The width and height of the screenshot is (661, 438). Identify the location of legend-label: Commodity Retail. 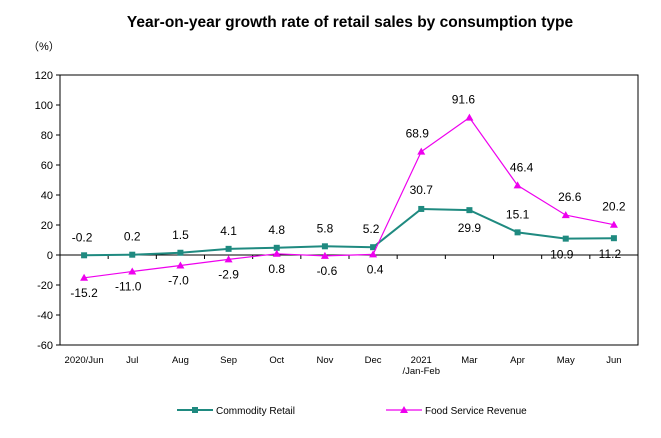
(255, 411).